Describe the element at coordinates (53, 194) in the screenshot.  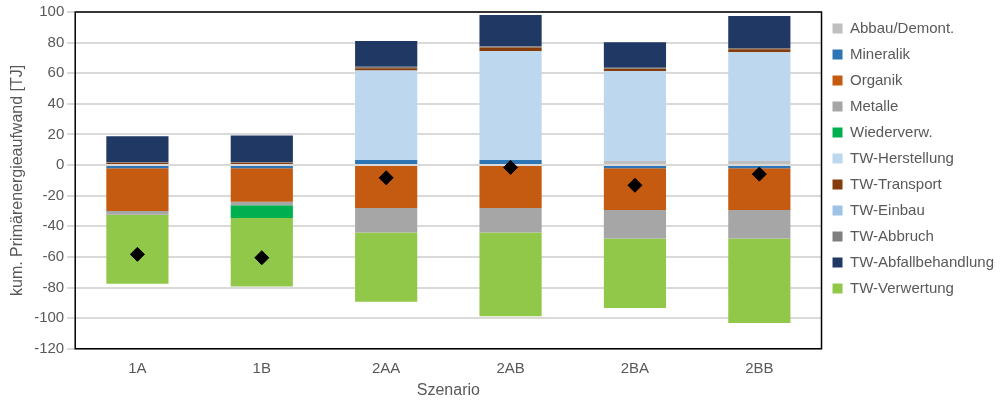
I see `y-tick-label: -20` at that location.